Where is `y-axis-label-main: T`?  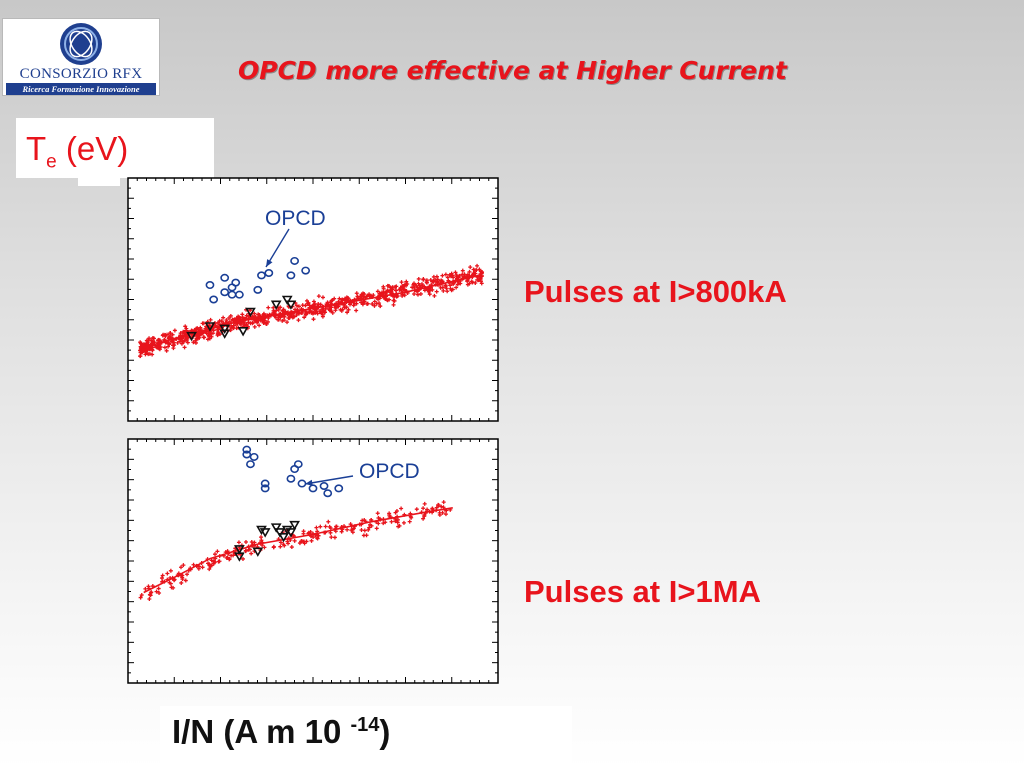 y-axis-label-main: T is located at coordinates (36, 148).